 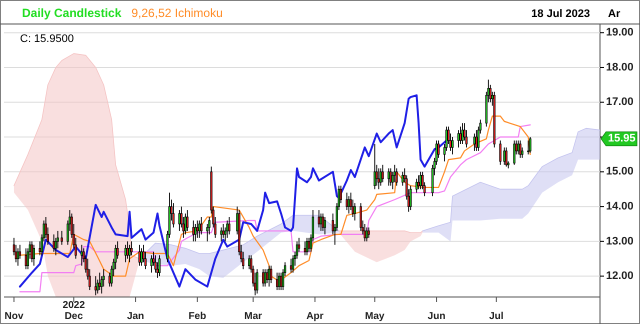 What do you see at coordinates (72, 13) in the screenshot?
I see `chart-title: Daily Candlestick` at bounding box center [72, 13].